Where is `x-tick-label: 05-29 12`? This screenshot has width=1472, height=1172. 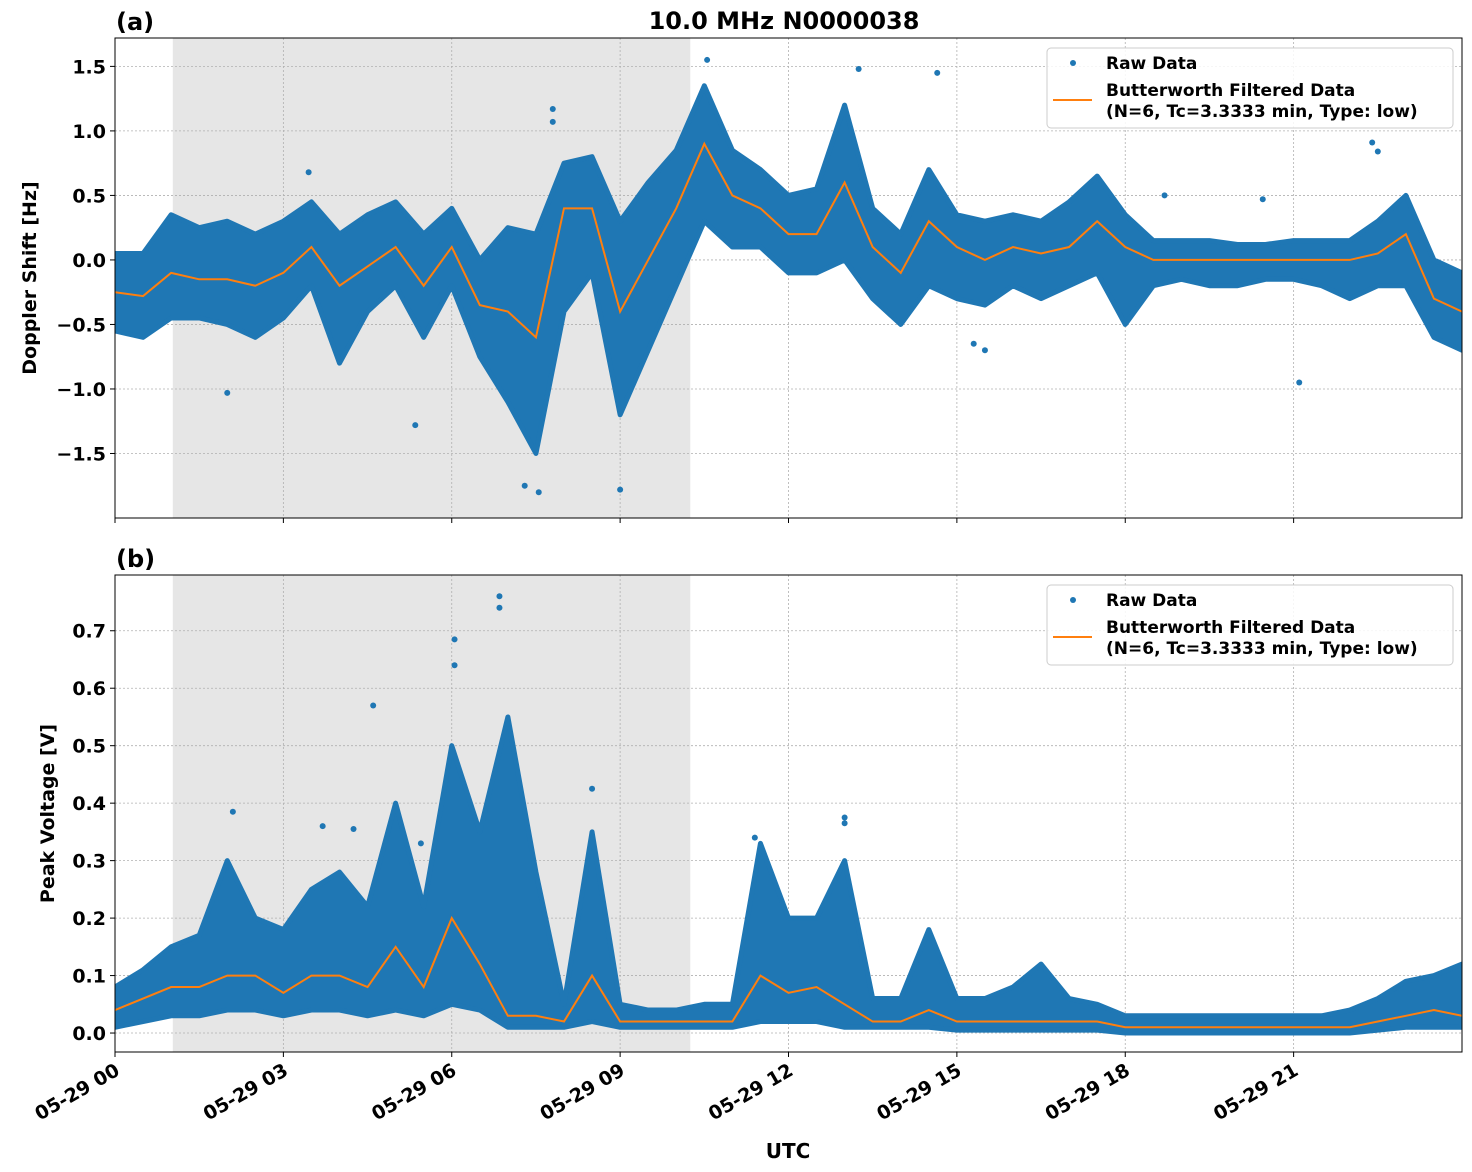
x-tick-label: 05-29 12 is located at coordinates (751, 1092).